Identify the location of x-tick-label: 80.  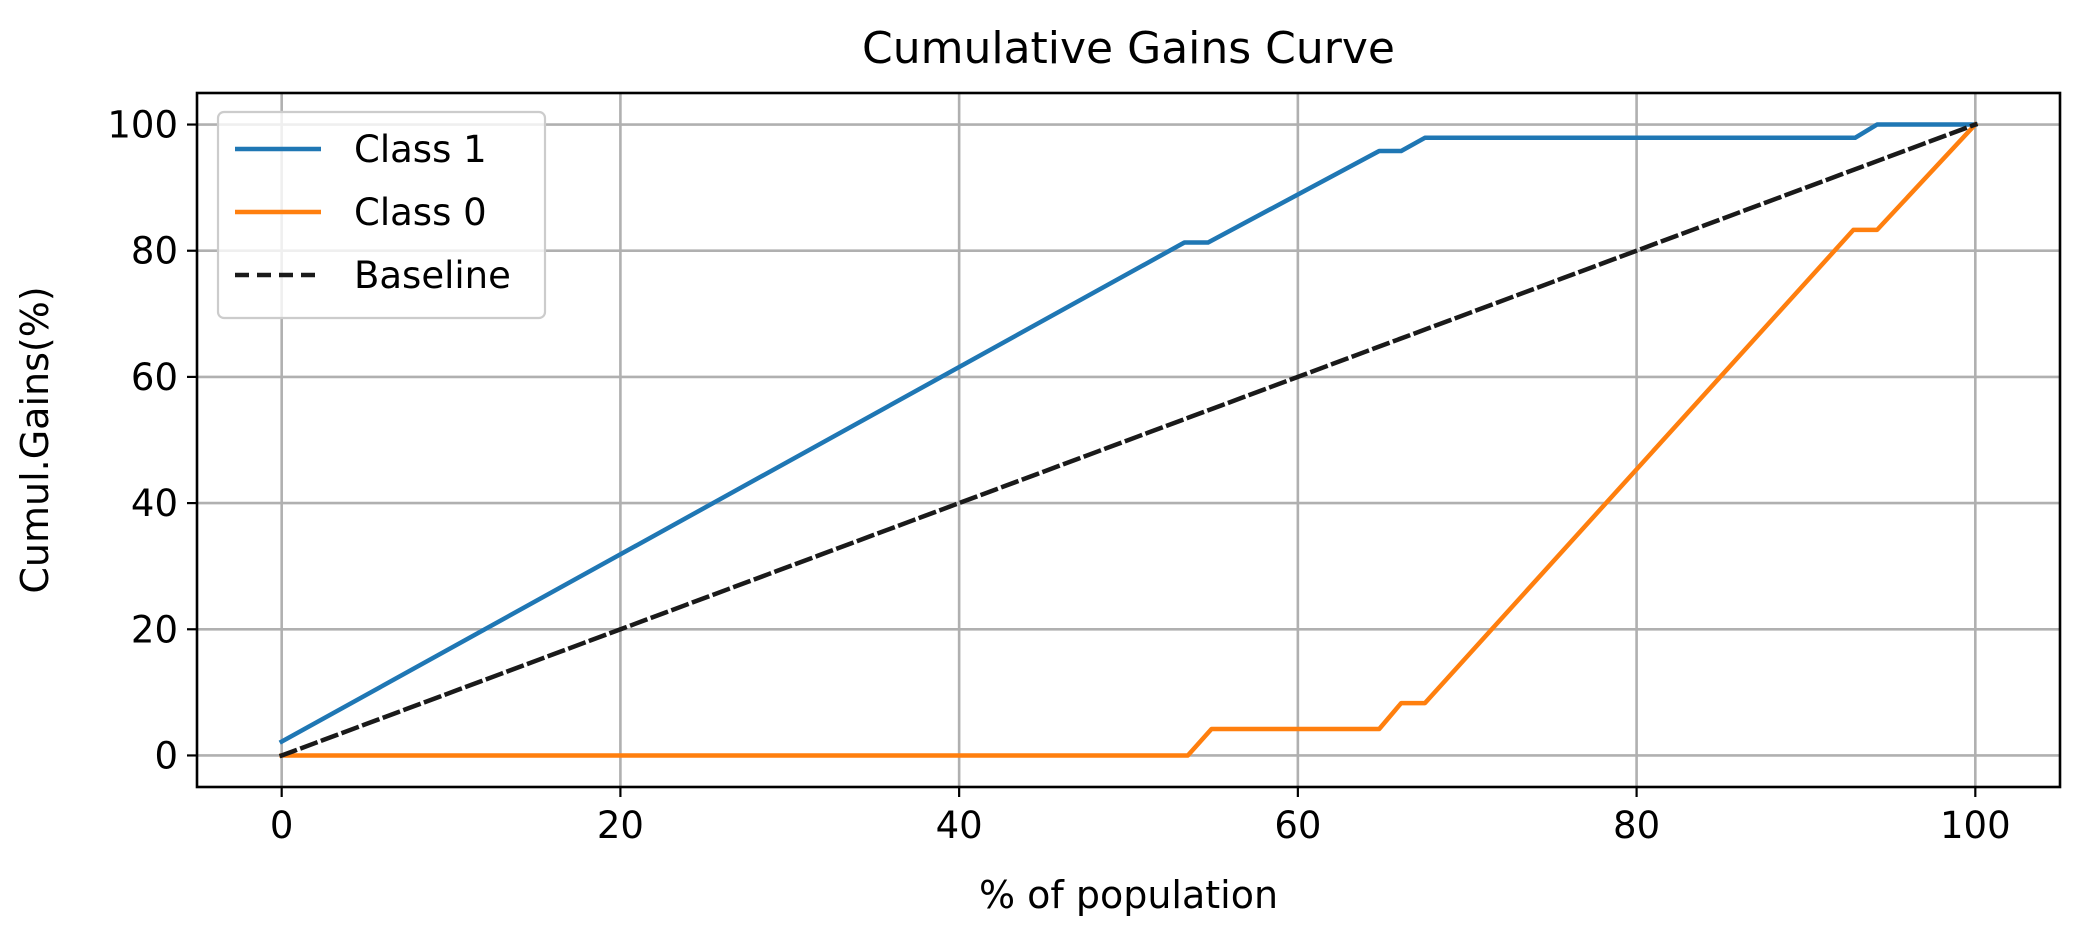
(1636, 825).